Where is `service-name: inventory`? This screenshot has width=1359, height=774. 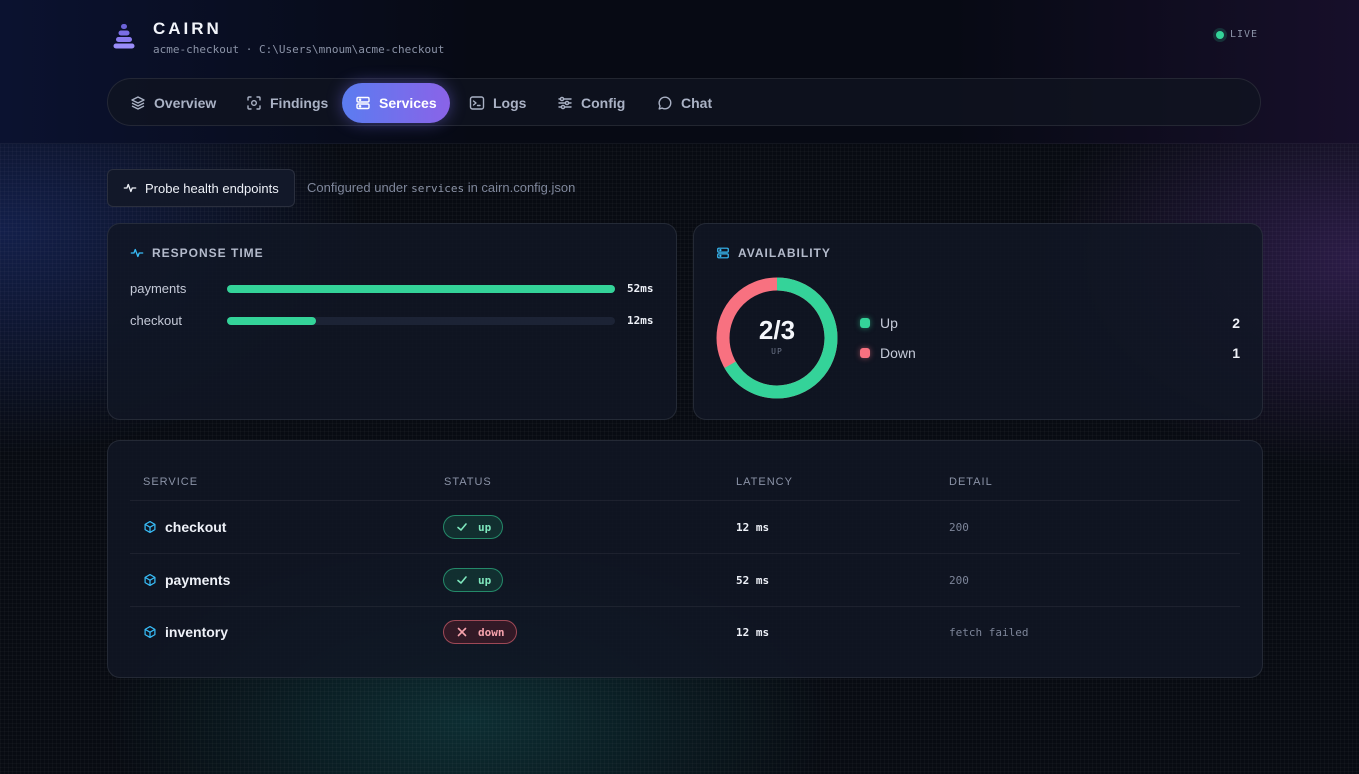 service-name: inventory is located at coordinates (197, 632).